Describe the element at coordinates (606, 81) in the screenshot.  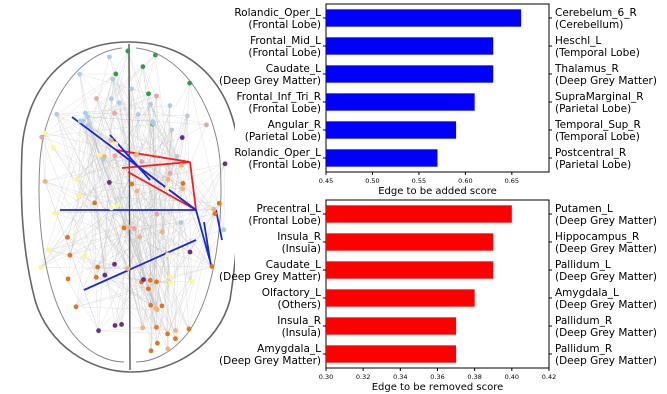
I see `added-right-lobe-label: (Deep Grey Matter)` at that location.